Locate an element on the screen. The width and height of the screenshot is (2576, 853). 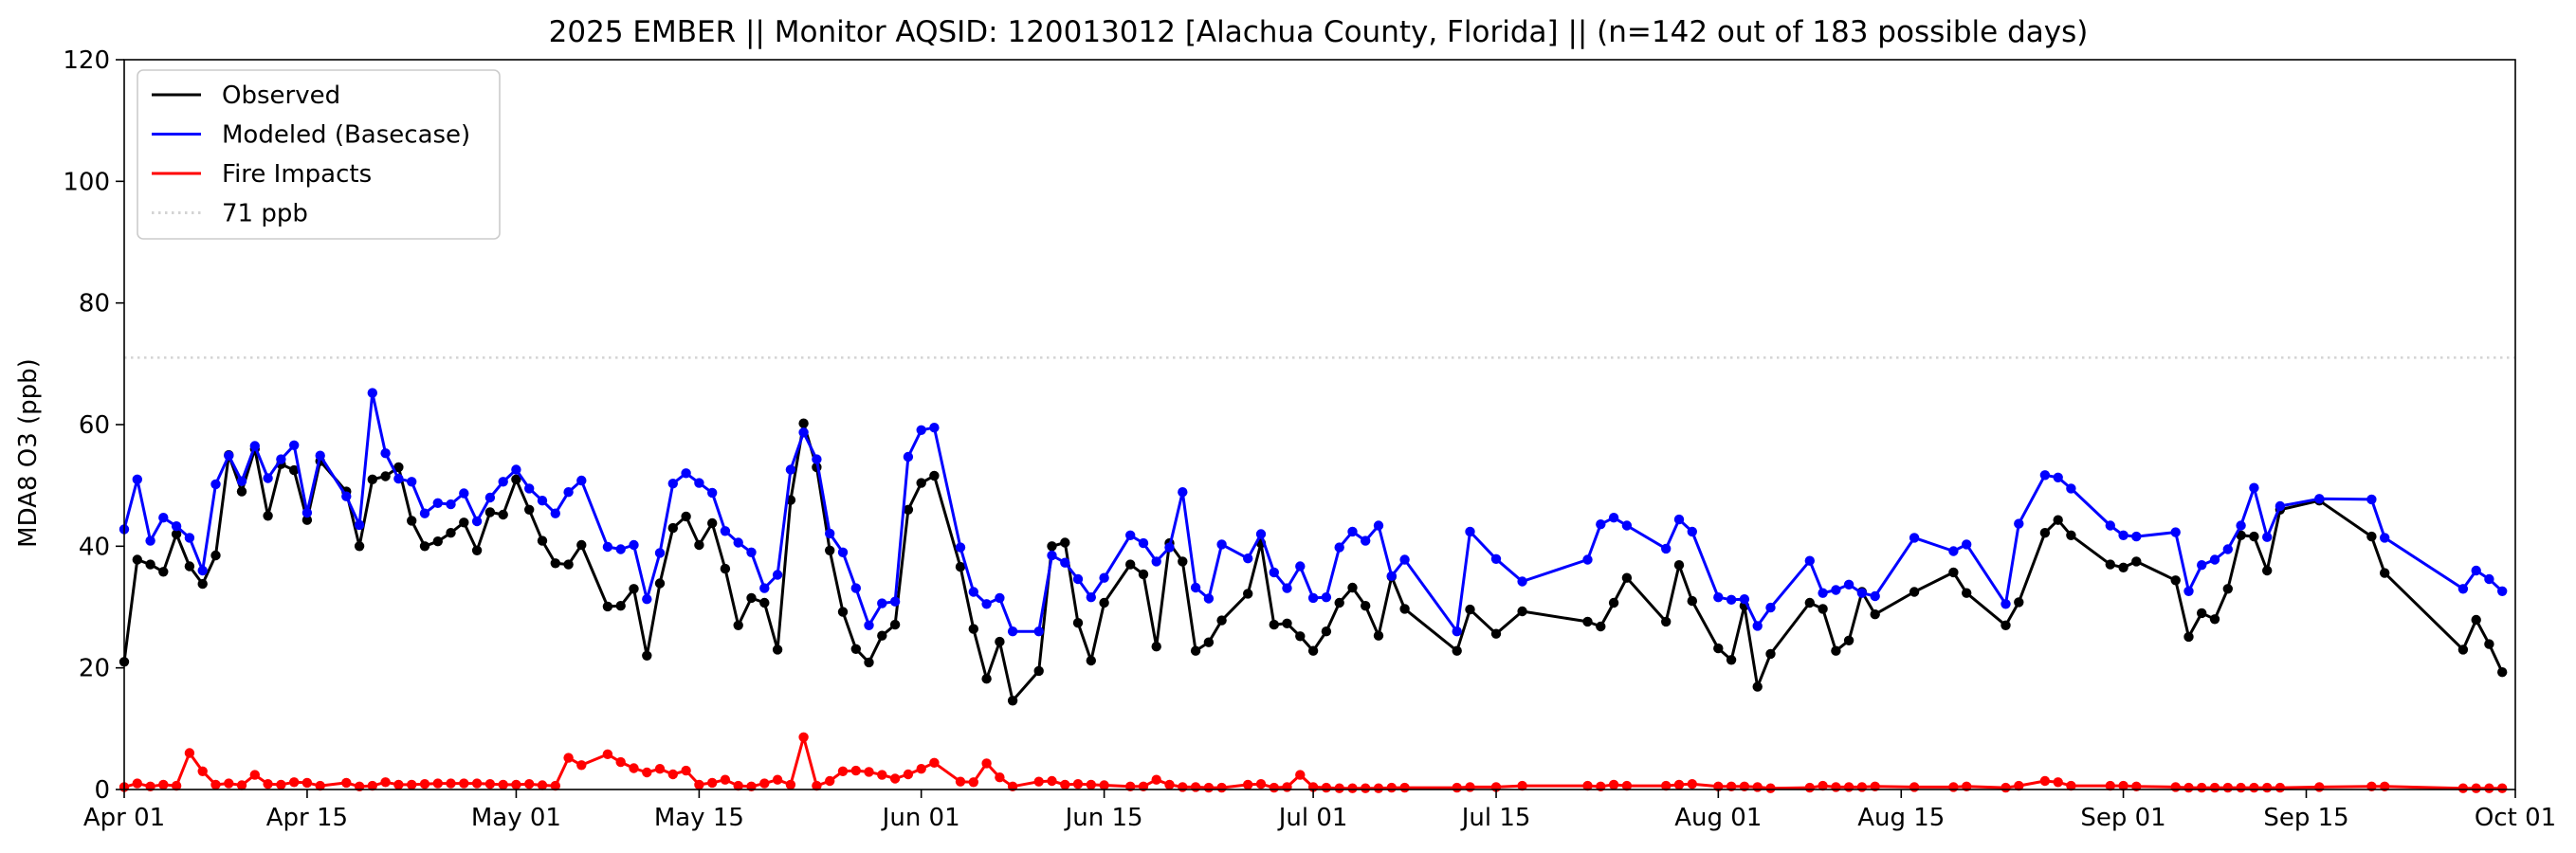
x-tick-label: Sep 01 is located at coordinates (2122, 818).